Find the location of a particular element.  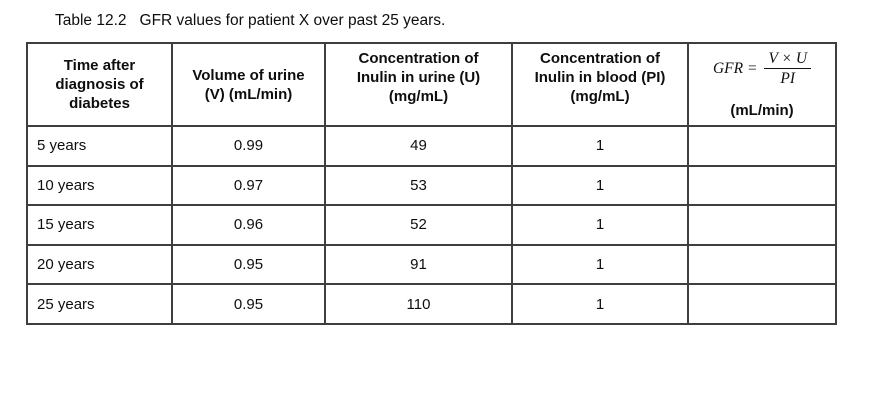

header-line: (V) (mL/min) is located at coordinates (248, 94).